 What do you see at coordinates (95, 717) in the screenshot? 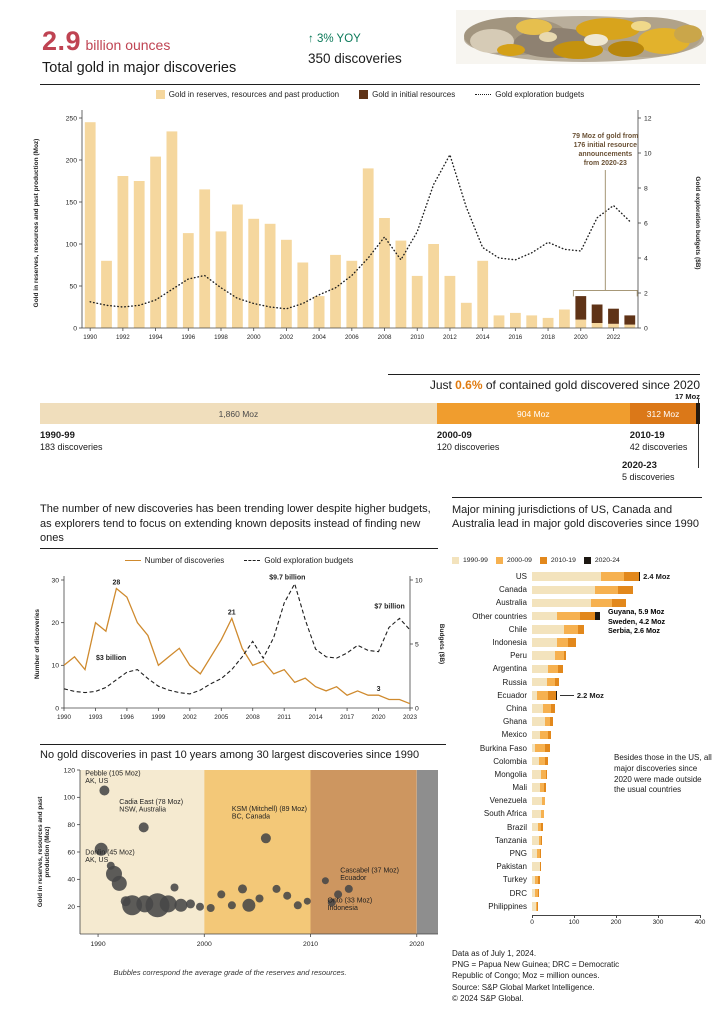
I see `chart-label: 1993` at bounding box center [95, 717].